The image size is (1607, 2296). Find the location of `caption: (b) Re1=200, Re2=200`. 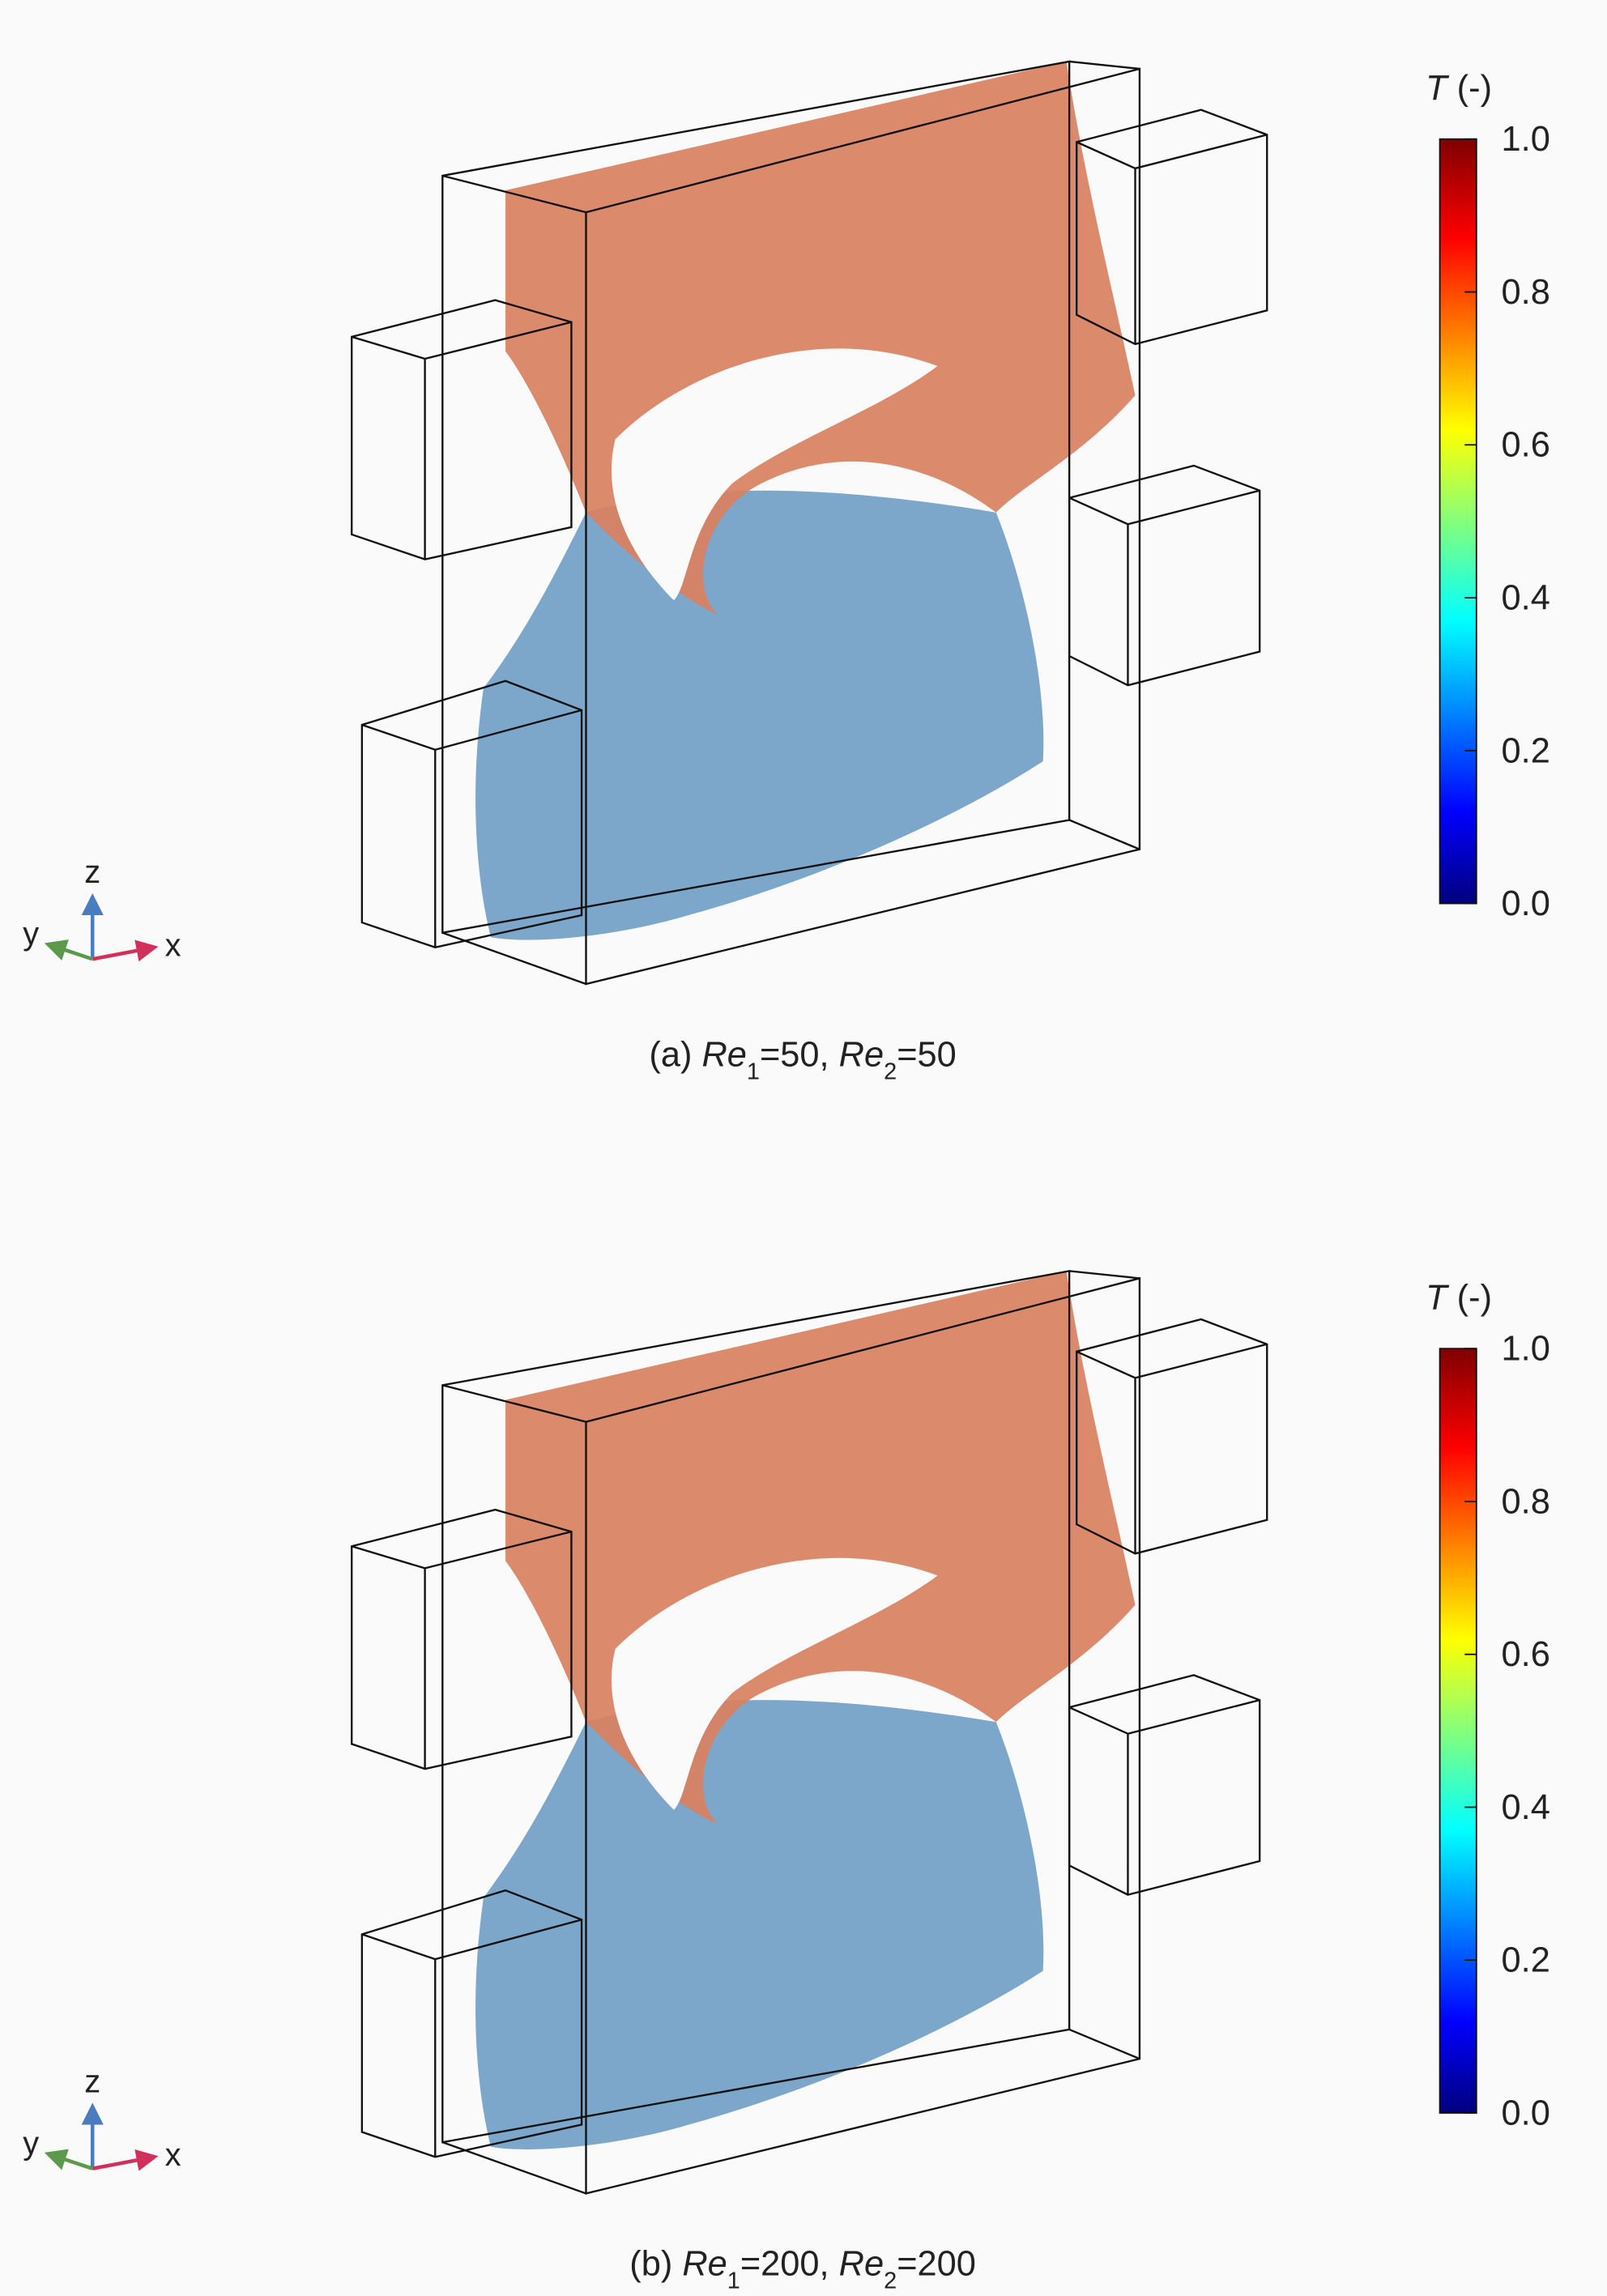

caption: (b) Re1=200, Re2=200 is located at coordinates (802, 2269).